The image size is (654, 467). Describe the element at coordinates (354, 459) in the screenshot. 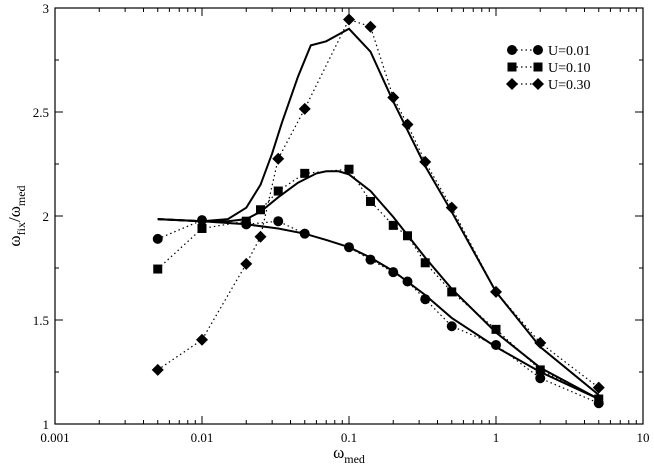

I see `x-axis-label-sub: med` at that location.